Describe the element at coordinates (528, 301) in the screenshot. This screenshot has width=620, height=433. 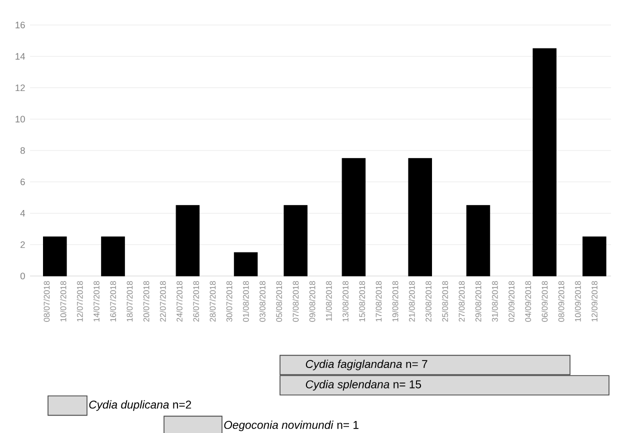
I see `x-tick-label: 04/09/2018` at that location.